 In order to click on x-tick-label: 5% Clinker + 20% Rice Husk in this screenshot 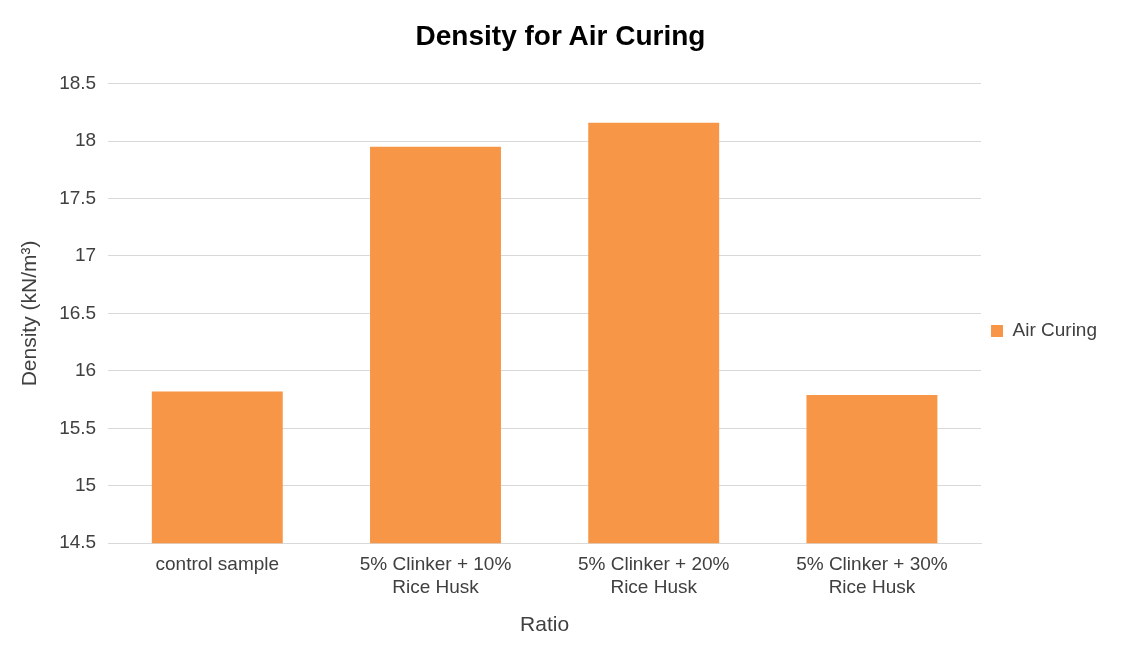, I will do `click(653, 574)`.